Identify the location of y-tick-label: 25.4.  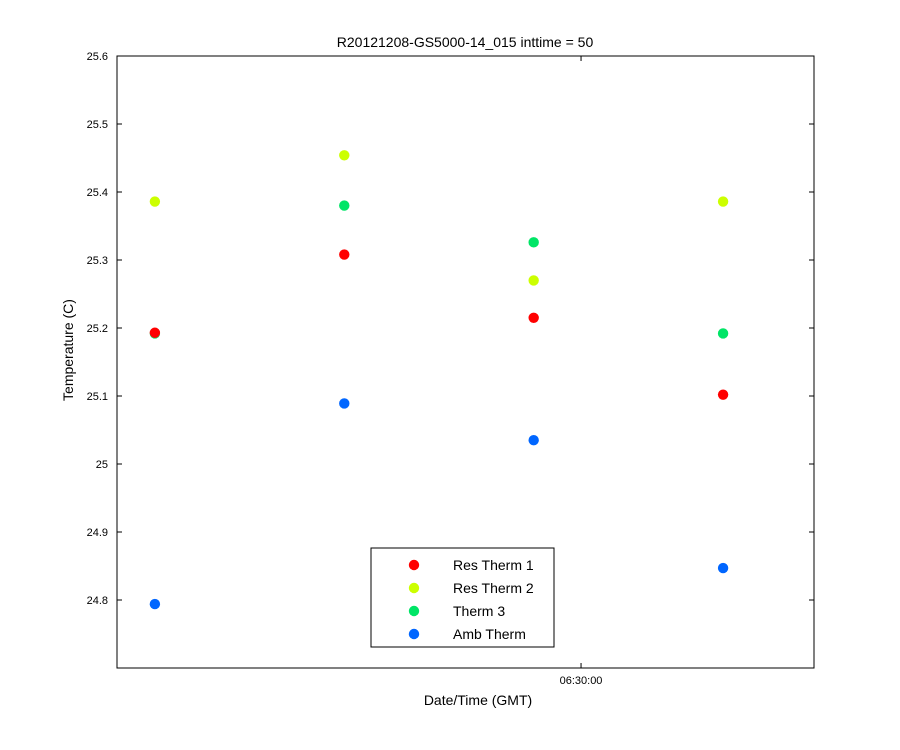
(97, 193).